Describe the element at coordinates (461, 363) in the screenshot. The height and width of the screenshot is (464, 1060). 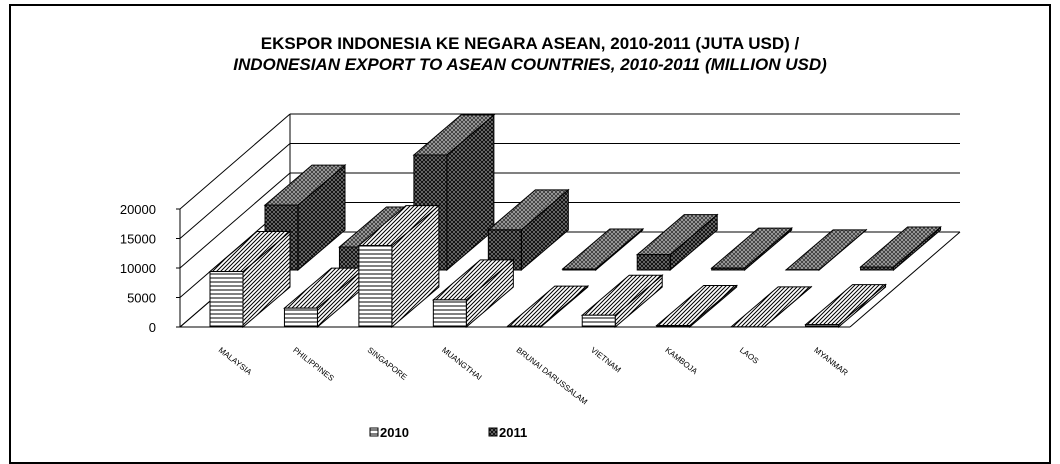
I see `category-label: MUANGTHAI` at that location.